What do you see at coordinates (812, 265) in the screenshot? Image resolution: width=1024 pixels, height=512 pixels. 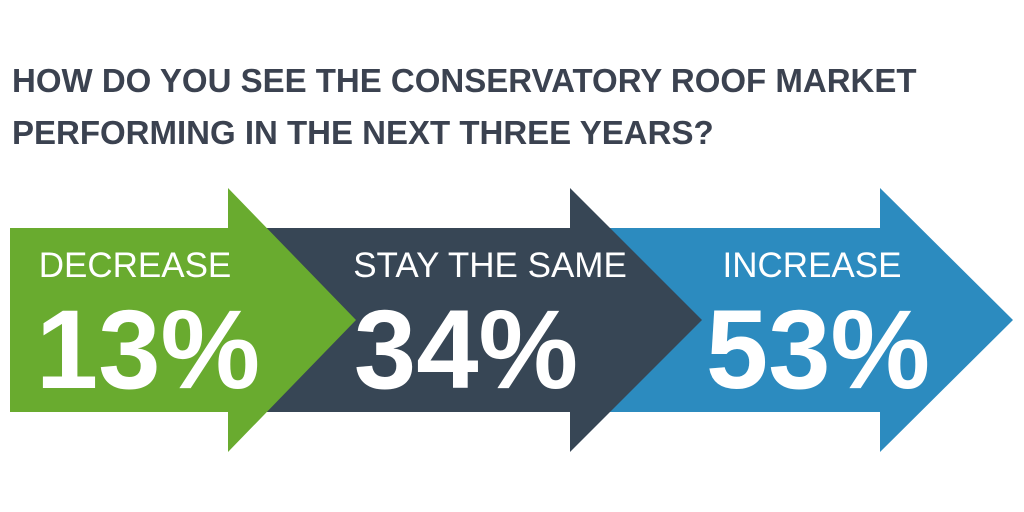 I see `item-label: INCREASE` at bounding box center [812, 265].